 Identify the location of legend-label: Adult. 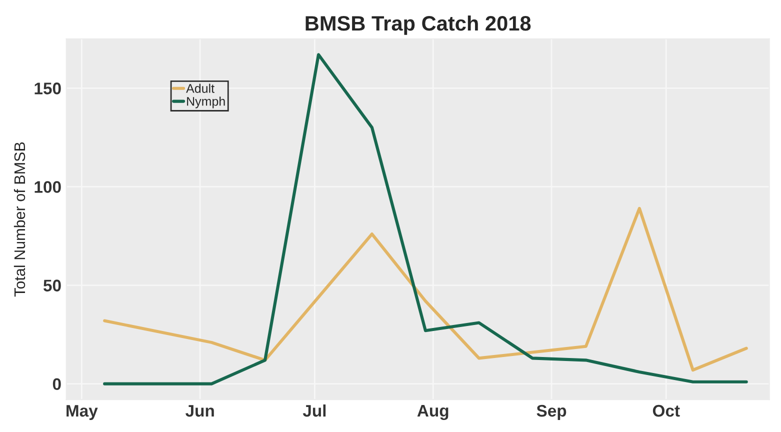
(200, 88).